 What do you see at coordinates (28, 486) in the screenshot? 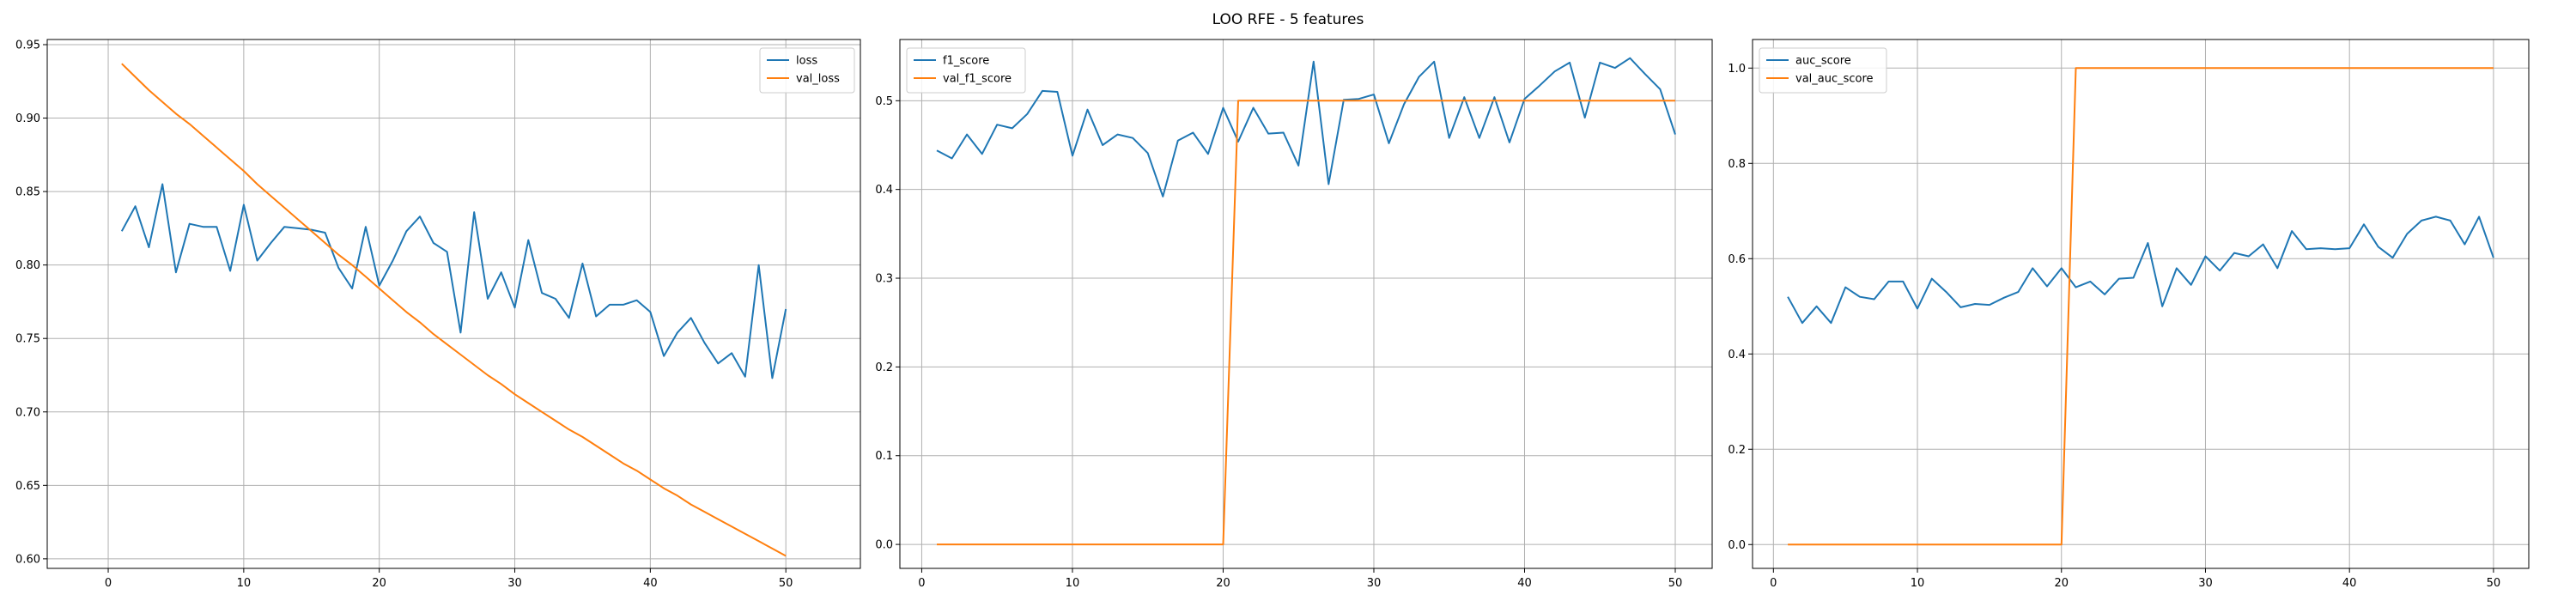
I see `y-tick-label: 0.65` at bounding box center [28, 486].